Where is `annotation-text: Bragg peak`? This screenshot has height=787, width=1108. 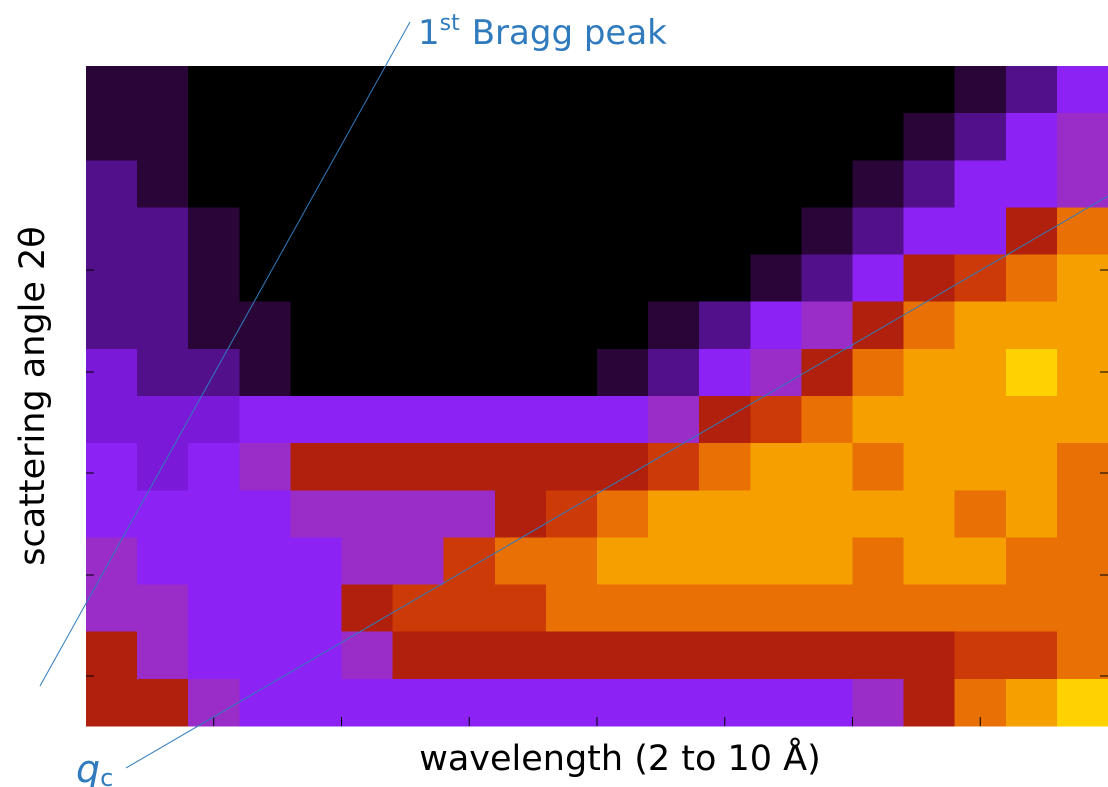 annotation-text: Bragg peak is located at coordinates (569, 33).